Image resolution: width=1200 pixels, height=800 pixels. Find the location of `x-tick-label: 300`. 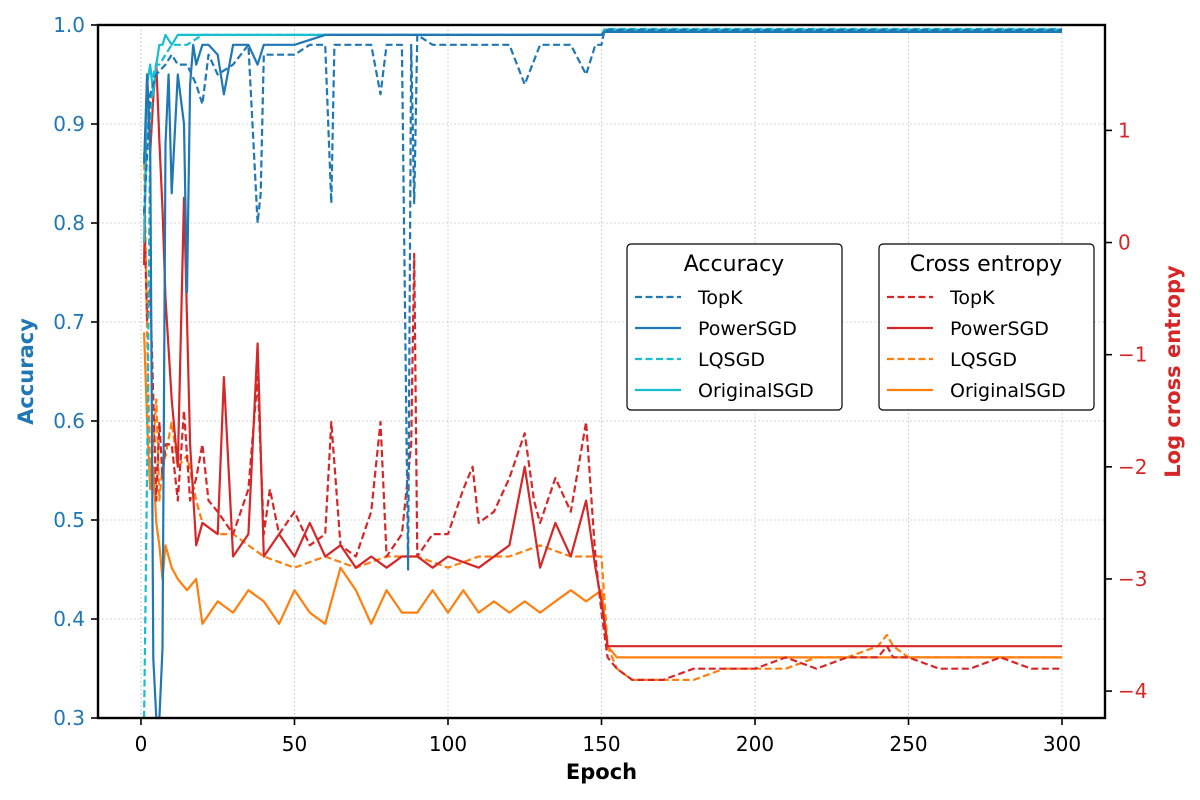

x-tick-label: 300 is located at coordinates (1062, 744).